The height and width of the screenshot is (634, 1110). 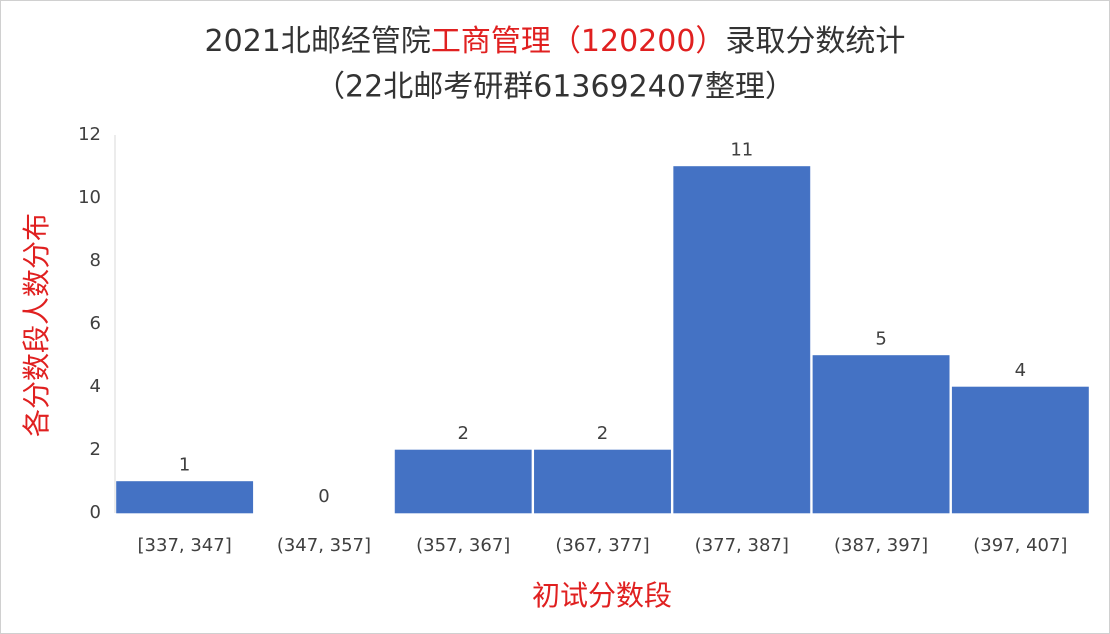 I want to click on data-label: 1, so click(x=184, y=465).